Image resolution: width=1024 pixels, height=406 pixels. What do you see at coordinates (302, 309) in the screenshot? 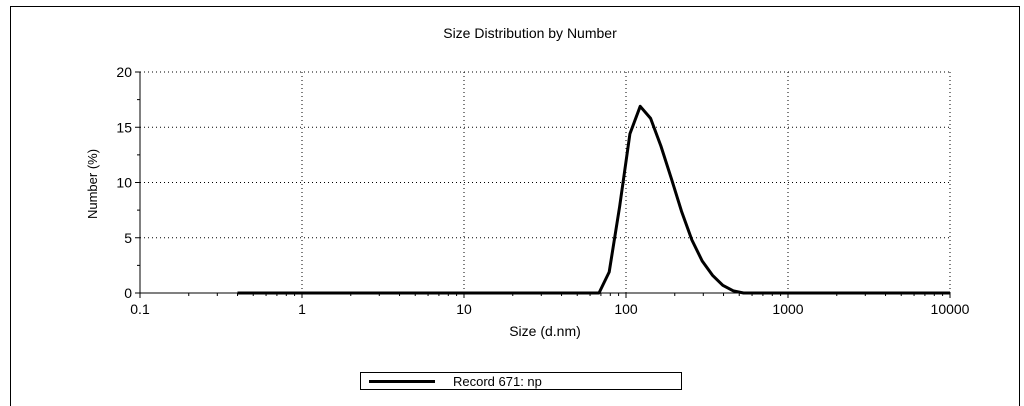
I see `x-tick-label: 1` at bounding box center [302, 309].